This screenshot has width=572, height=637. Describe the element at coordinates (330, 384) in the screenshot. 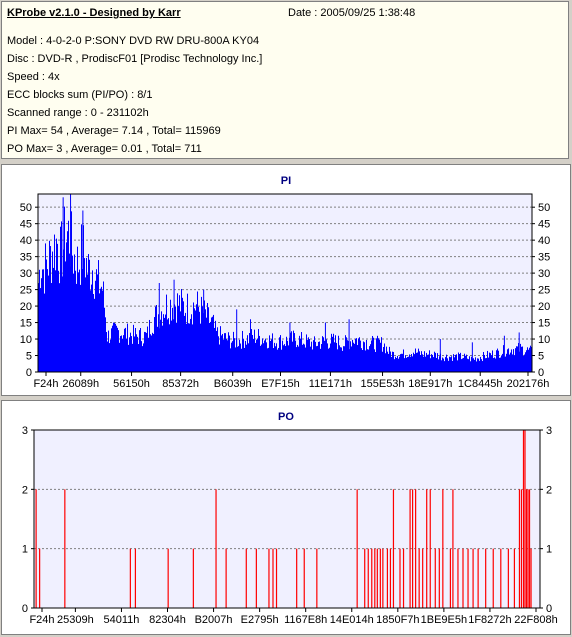

I see `pi-xtick-label: 11E171h` at that location.